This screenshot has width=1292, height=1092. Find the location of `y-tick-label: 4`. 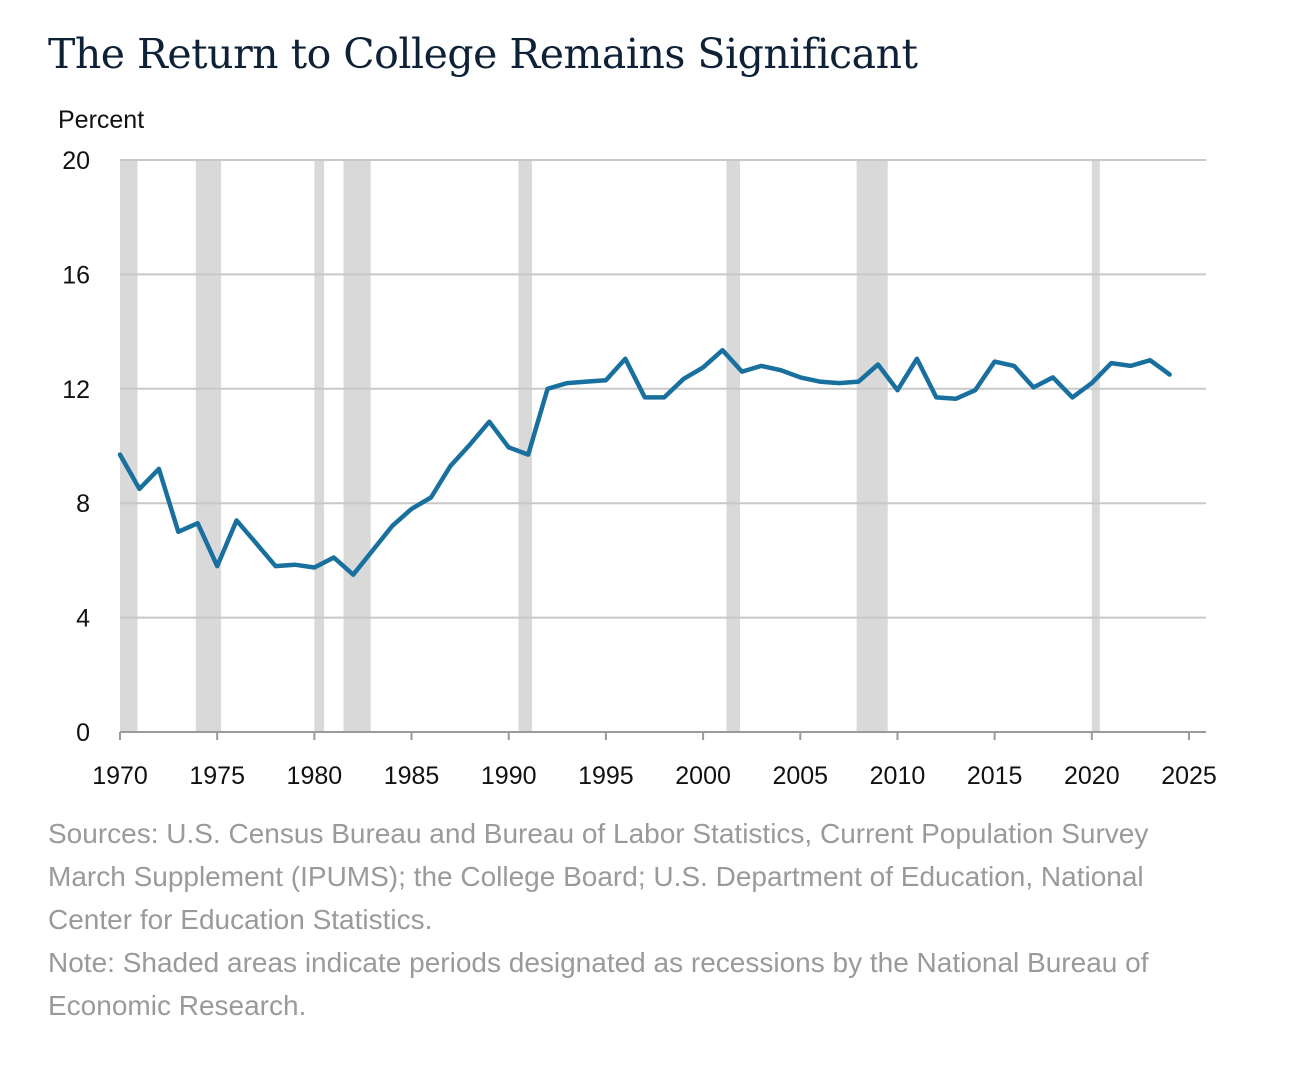

y-tick-label: 4 is located at coordinates (83, 619).